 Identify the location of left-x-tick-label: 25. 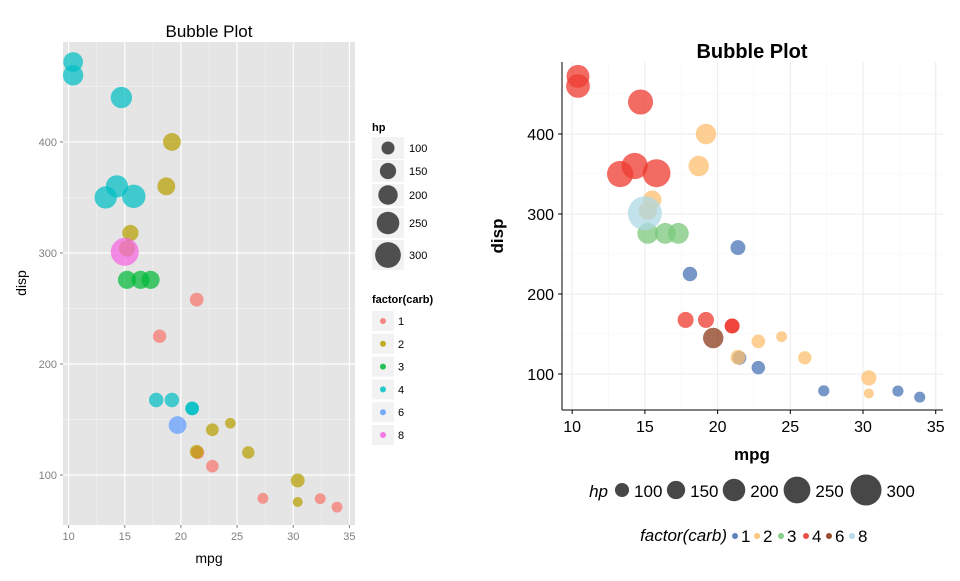
(237, 537).